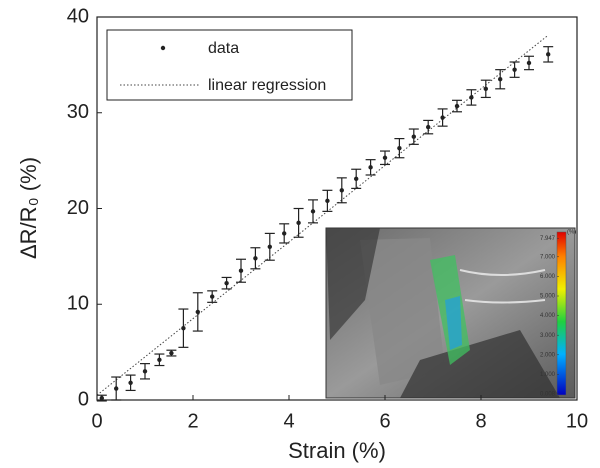 This screenshot has width=600, height=468. What do you see at coordinates (78, 112) in the screenshot?
I see `y-tick-label: 30` at bounding box center [78, 112].